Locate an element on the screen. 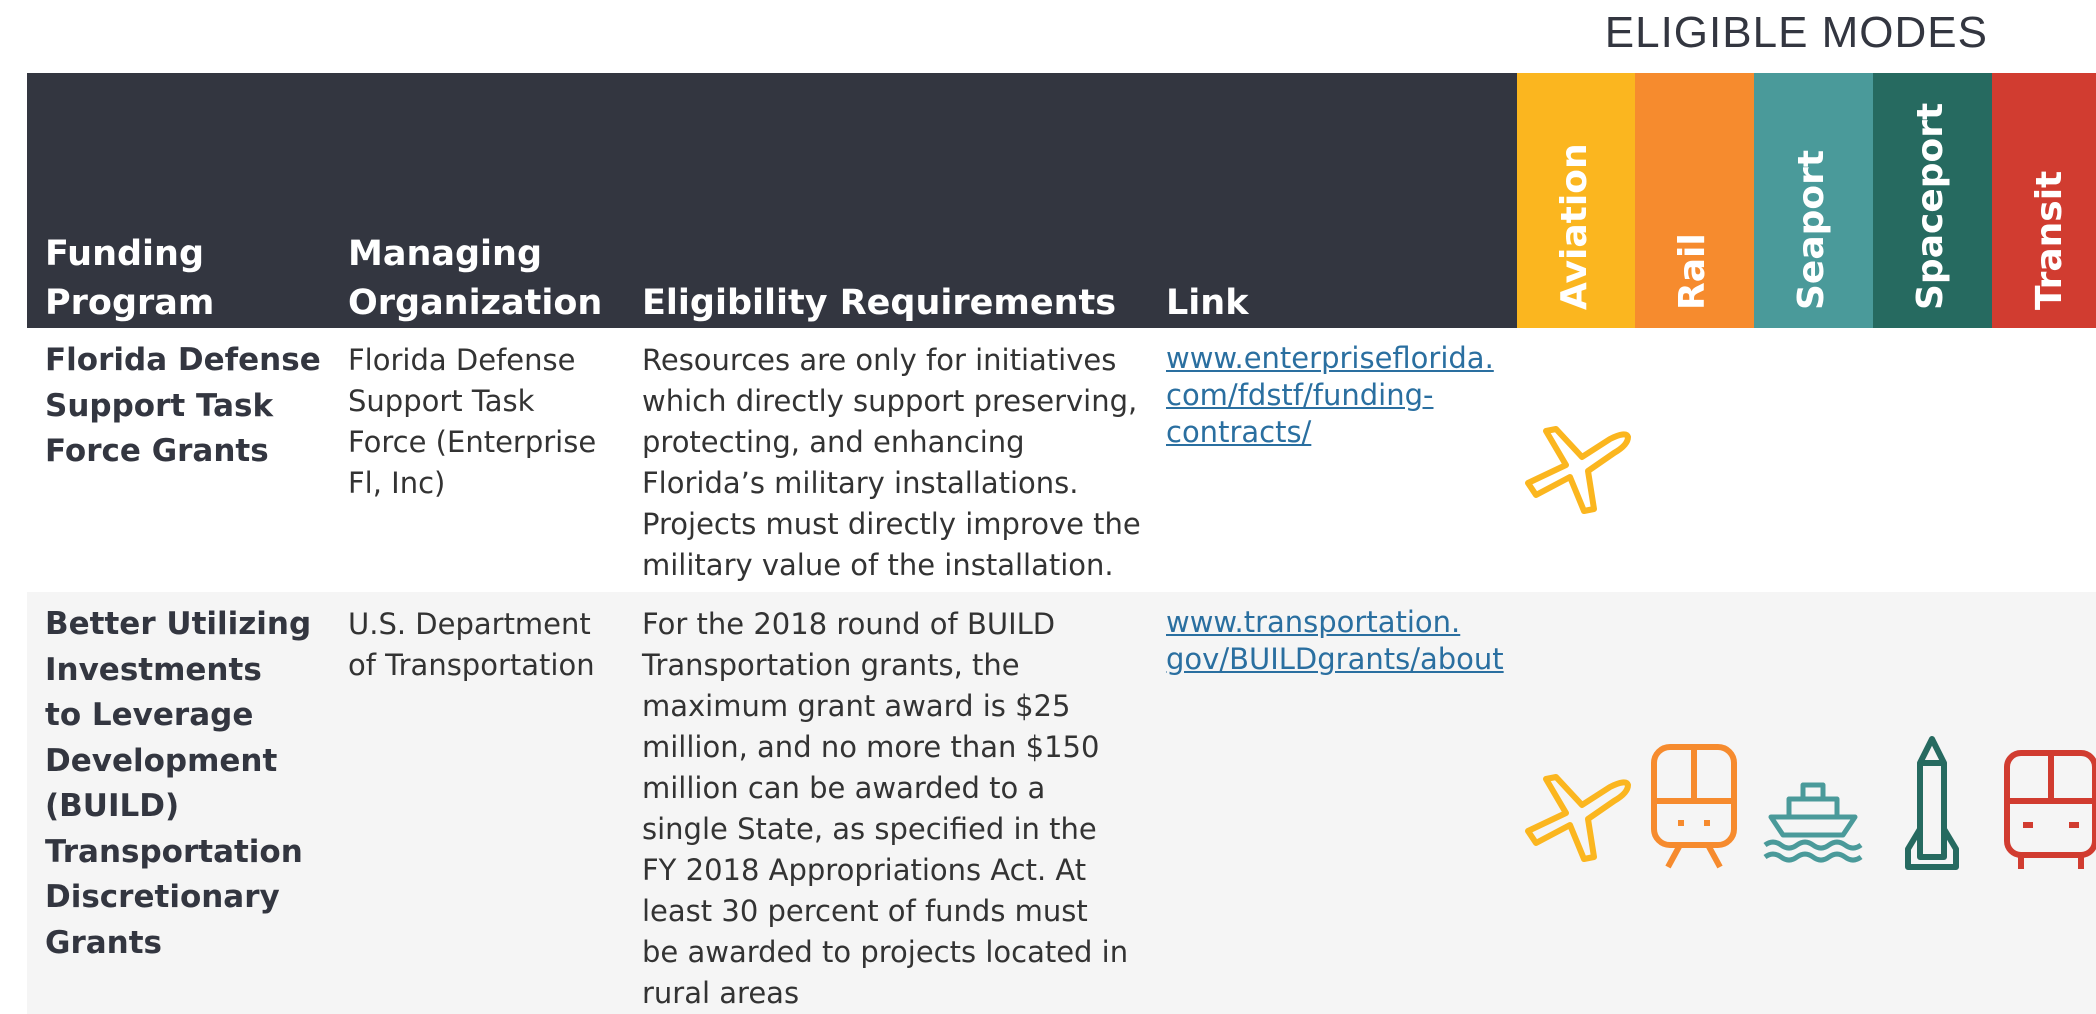 Image resolution: width=2096 pixels, height=1014 pixels. text-line: to Leverage is located at coordinates (149, 715).